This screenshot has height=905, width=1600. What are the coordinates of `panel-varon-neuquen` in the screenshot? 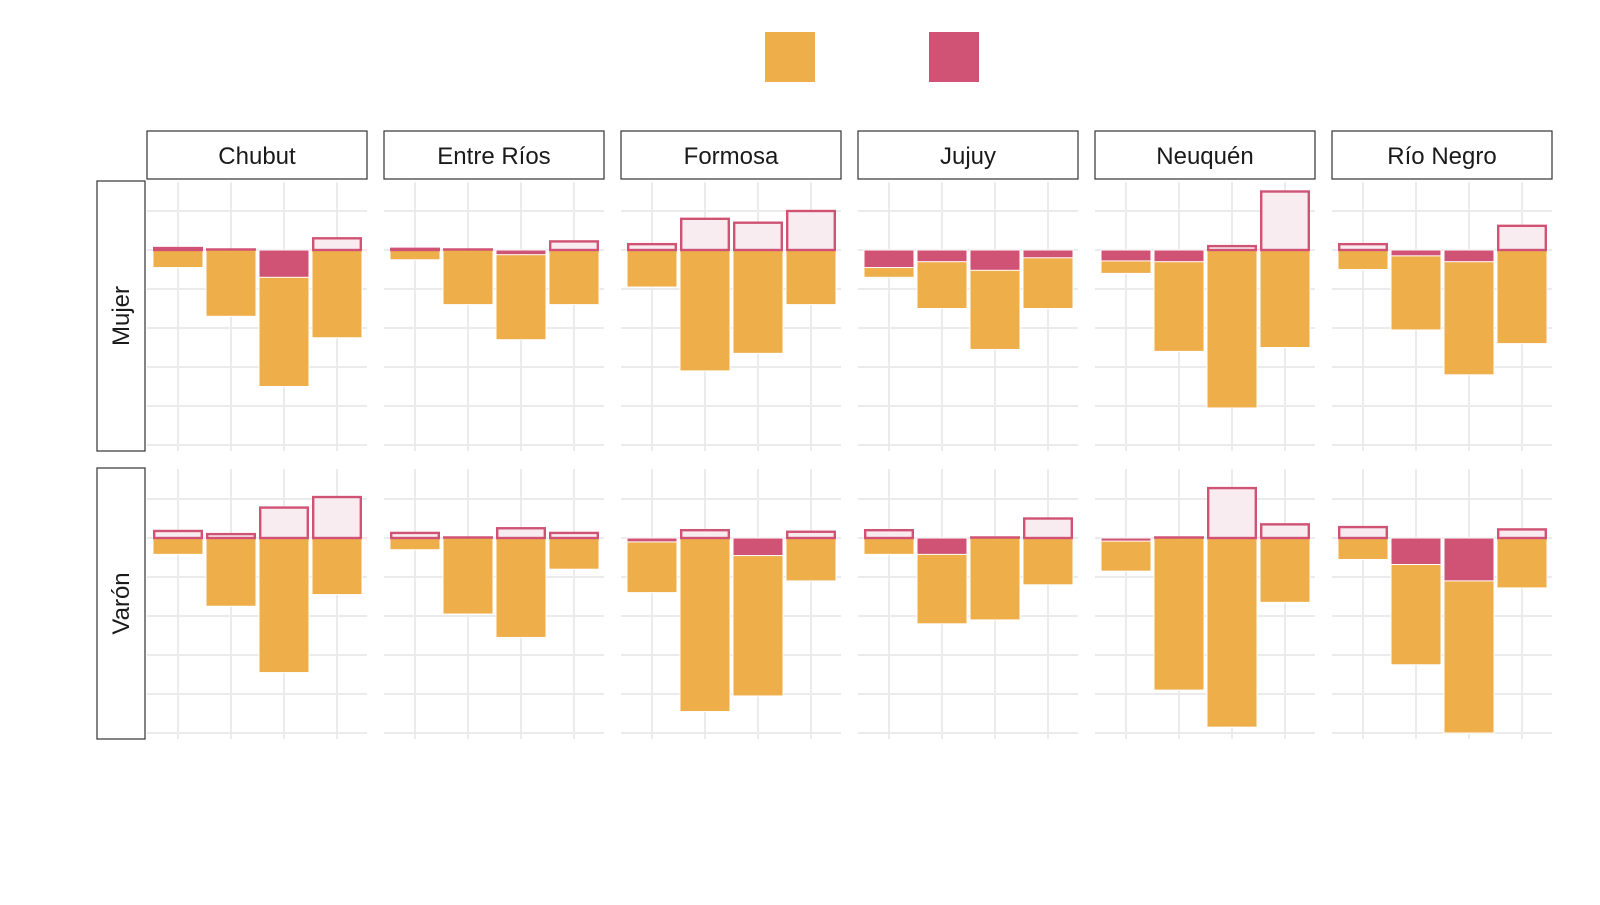 It's located at (1205, 604).